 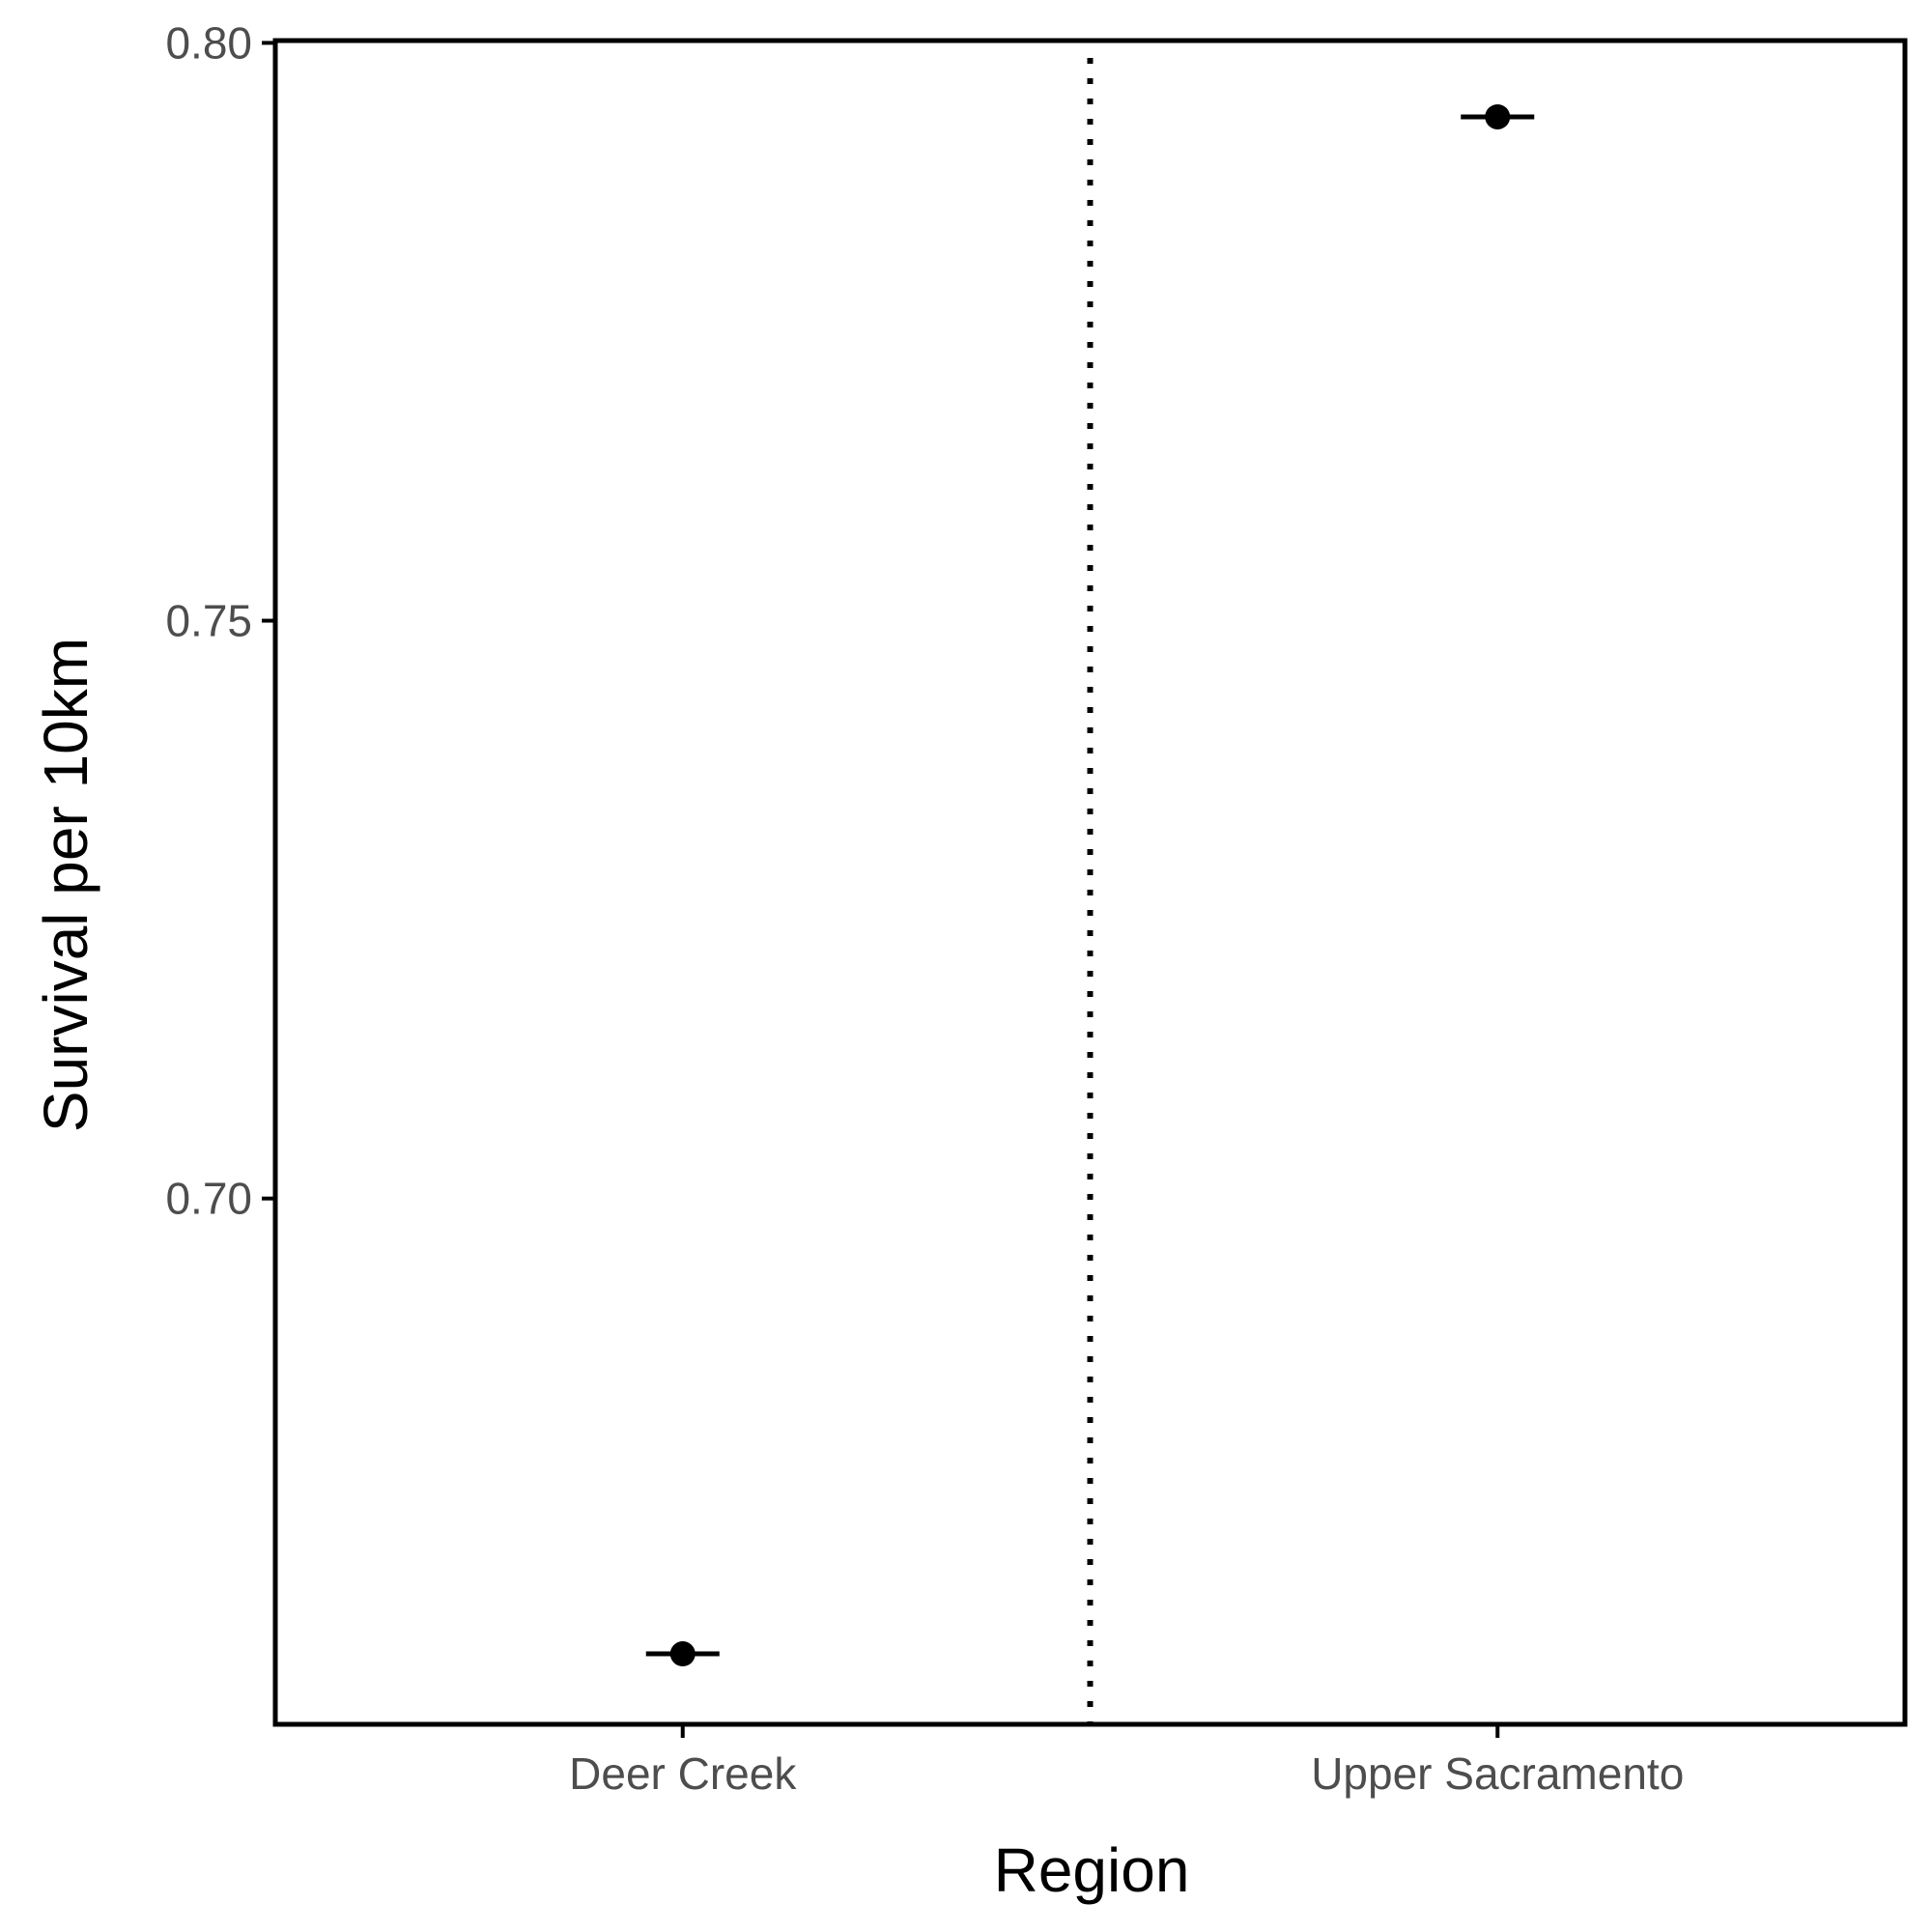 What do you see at coordinates (683, 1773) in the screenshot?
I see `x-tick-label: Deer Creek` at bounding box center [683, 1773].